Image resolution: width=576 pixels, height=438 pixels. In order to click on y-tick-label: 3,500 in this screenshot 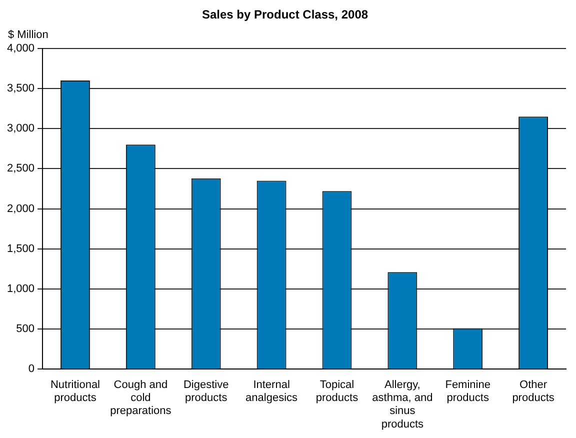, I will do `click(20, 88)`.